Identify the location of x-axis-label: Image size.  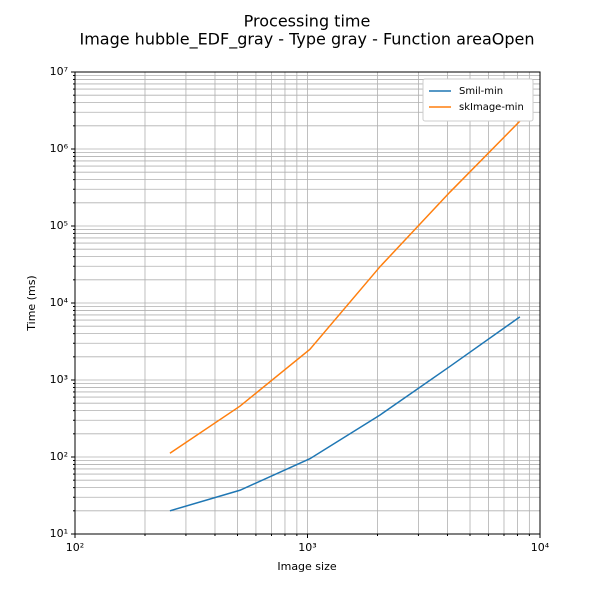
(307, 566).